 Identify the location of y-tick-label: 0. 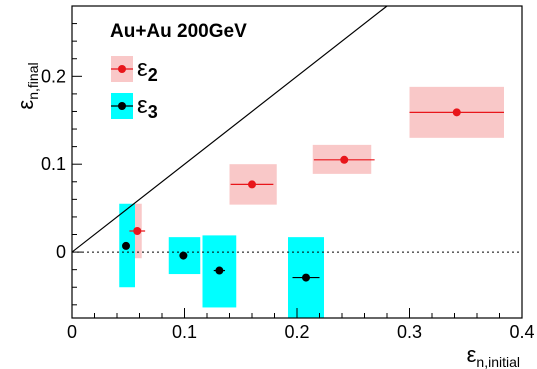
(61, 252).